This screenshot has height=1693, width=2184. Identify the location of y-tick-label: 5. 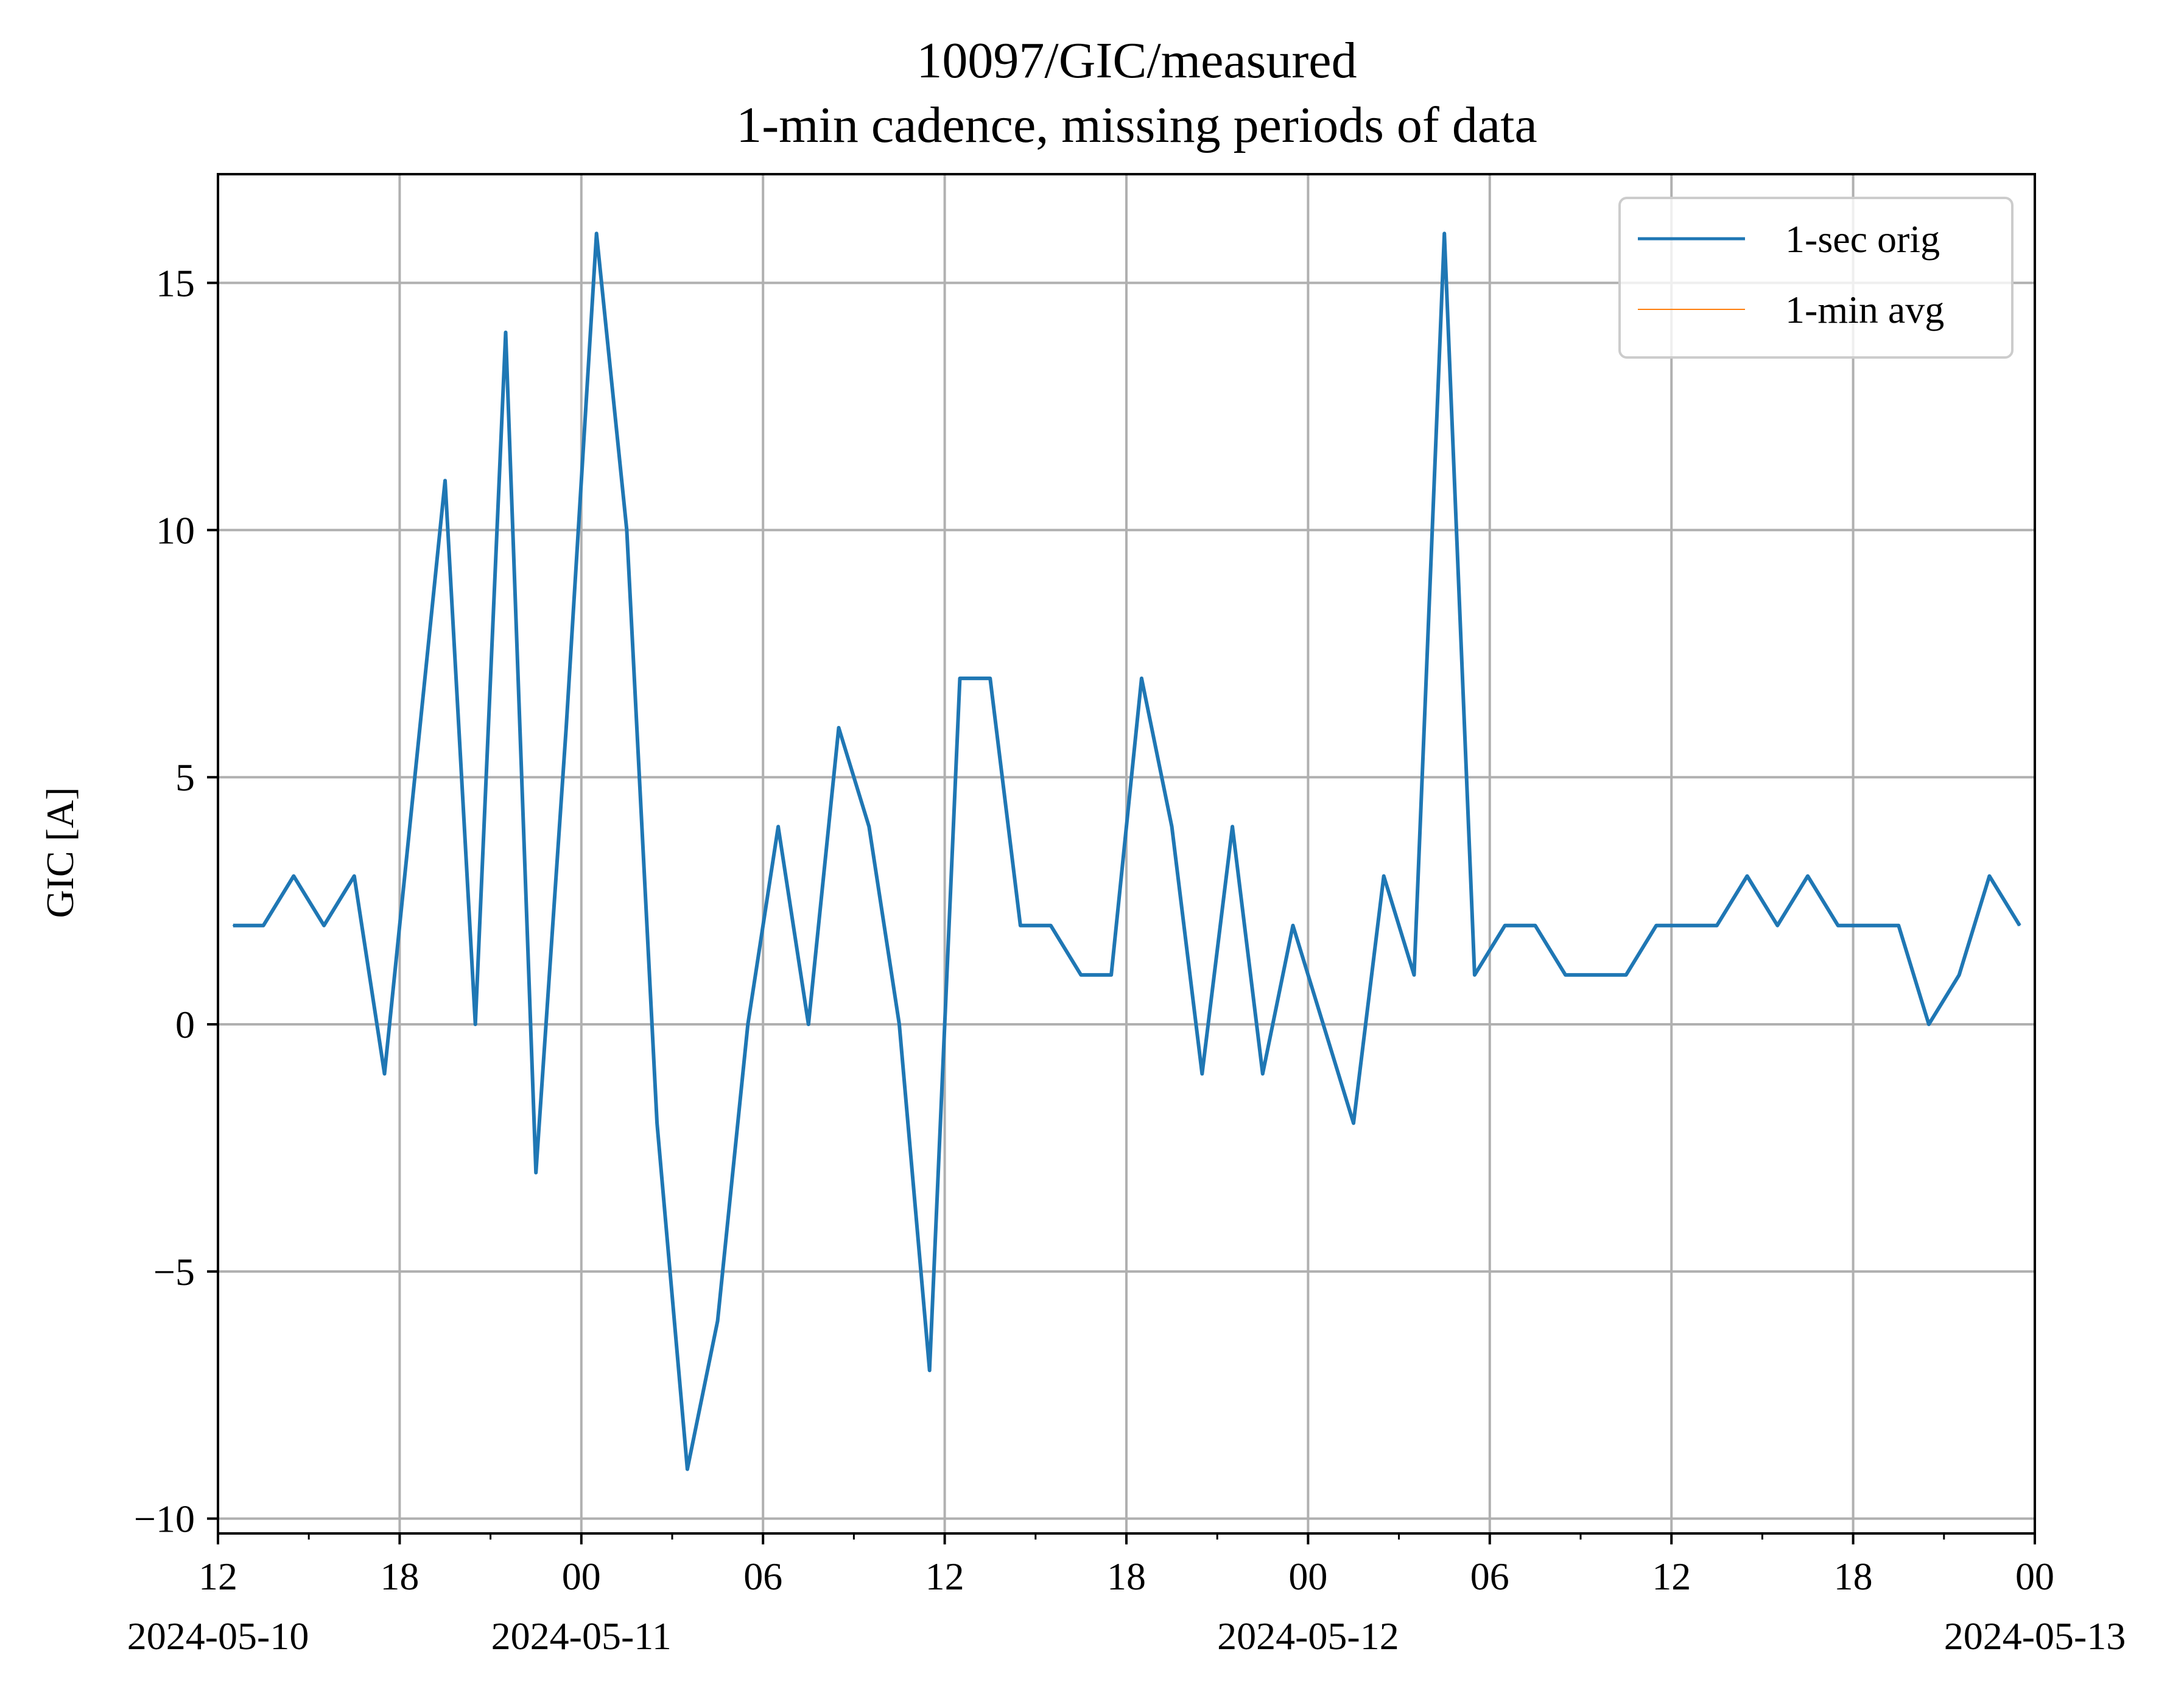
(185, 777).